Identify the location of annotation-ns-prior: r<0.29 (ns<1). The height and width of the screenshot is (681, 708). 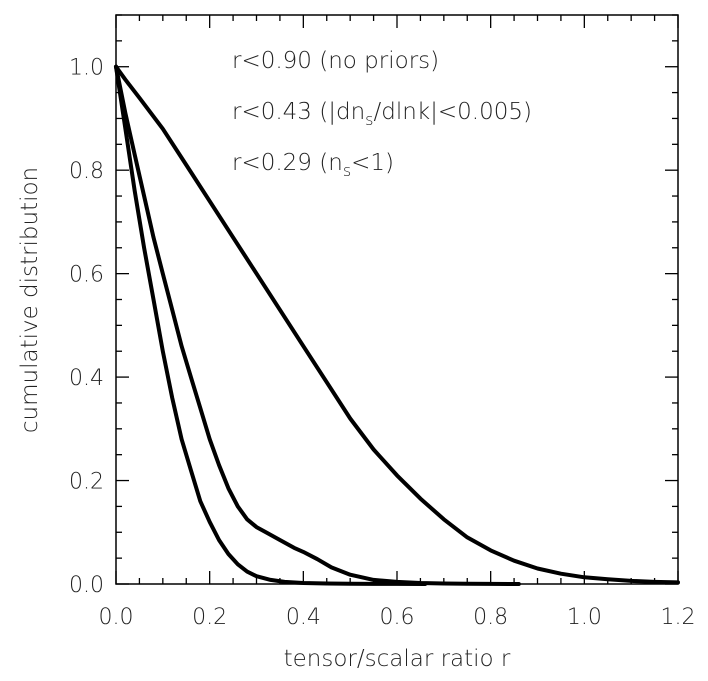
(313, 165).